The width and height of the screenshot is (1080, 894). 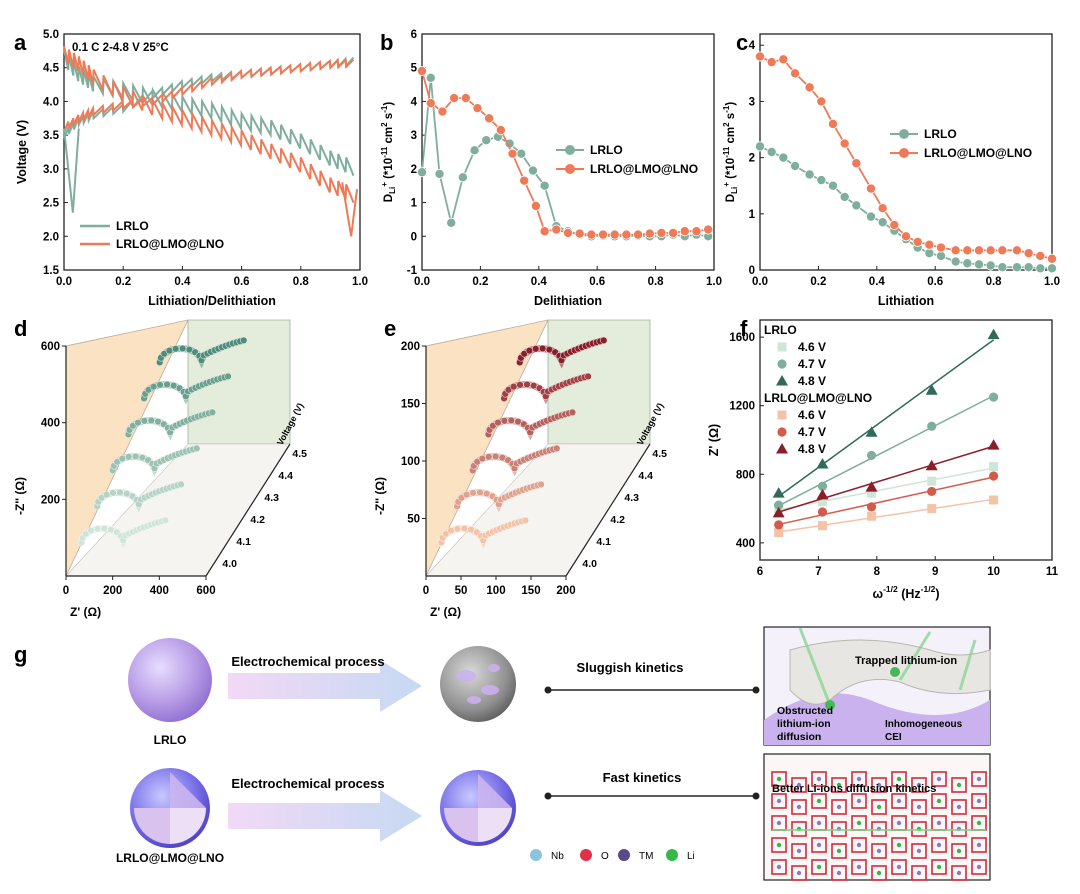 I want to click on legend-nb-dot, so click(x=536, y=855).